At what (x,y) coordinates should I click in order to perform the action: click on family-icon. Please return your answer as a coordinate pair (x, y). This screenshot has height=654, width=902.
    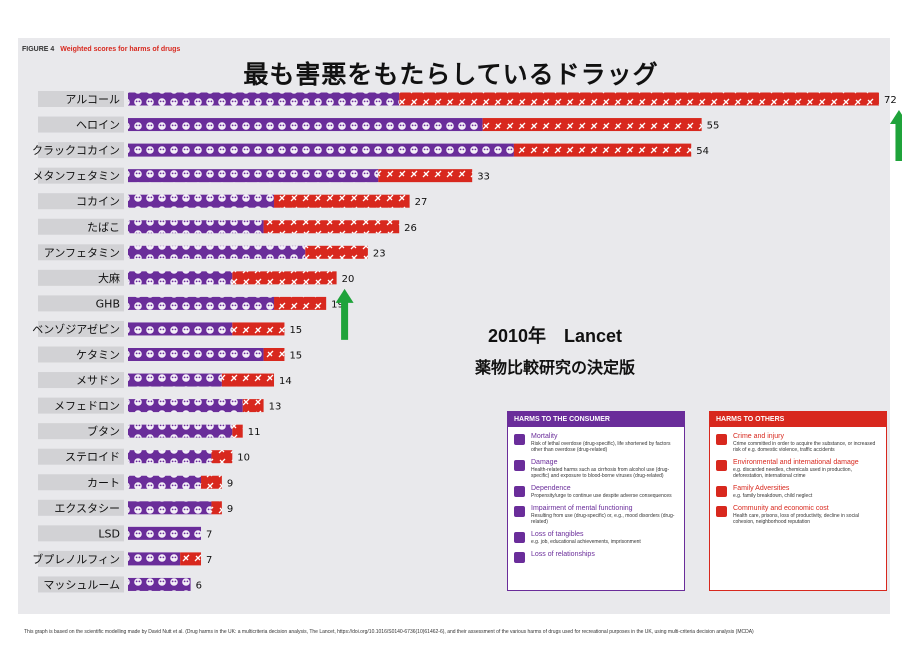
    Looking at the image, I should click on (721, 491).